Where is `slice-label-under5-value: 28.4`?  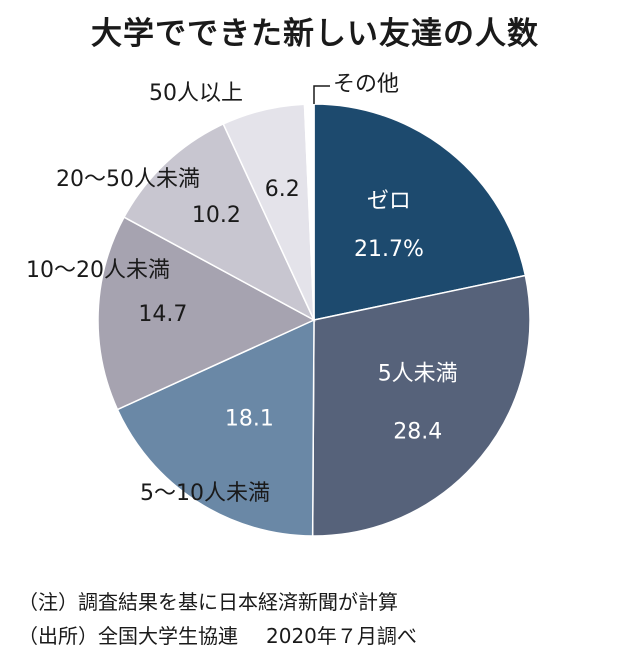 slice-label-under5-value: 28.4 is located at coordinates (417, 432).